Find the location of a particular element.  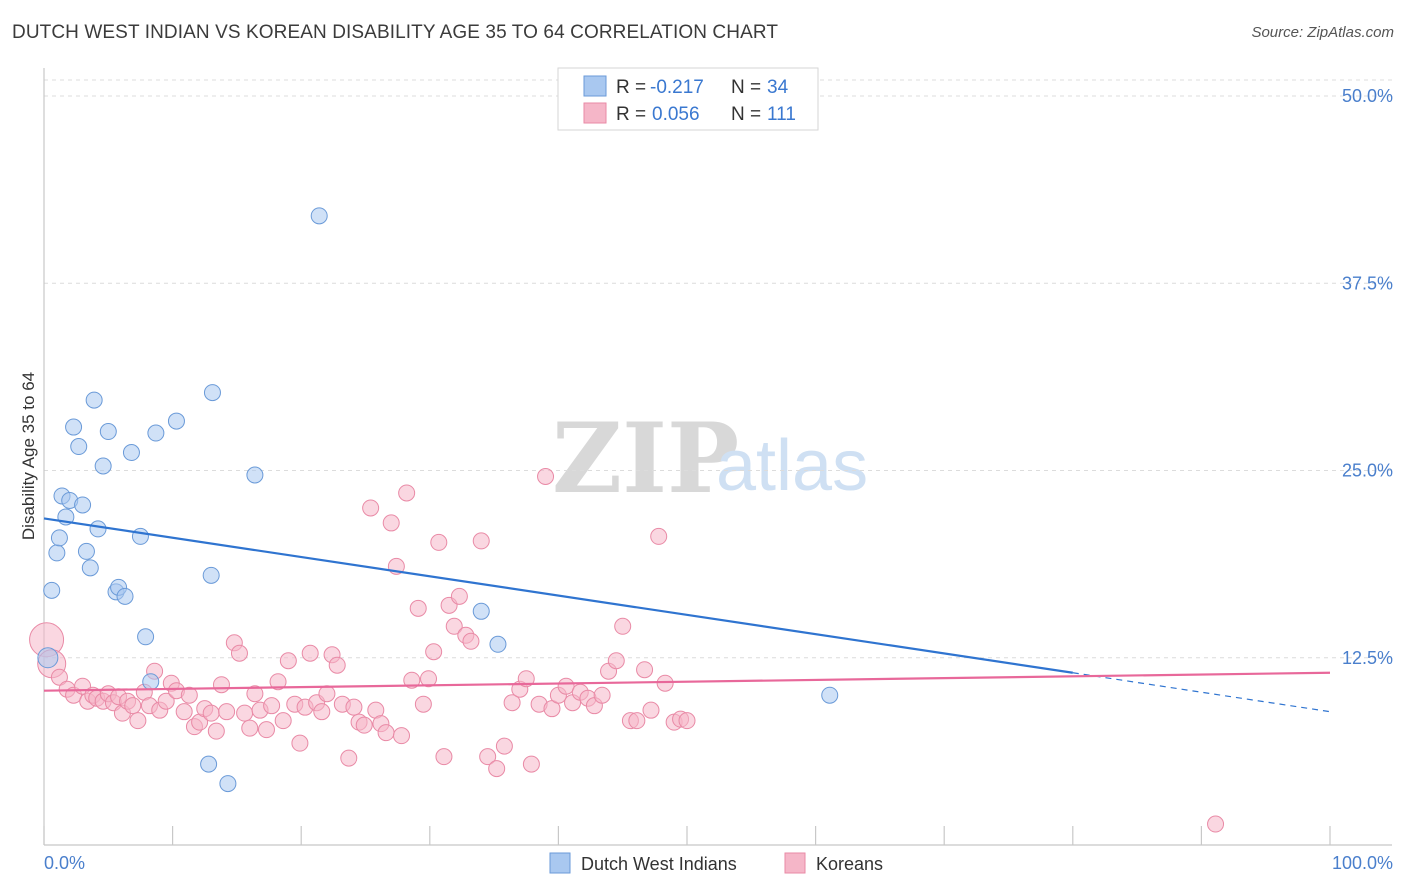

y-tick-label: 25.0% is located at coordinates (1367, 471).